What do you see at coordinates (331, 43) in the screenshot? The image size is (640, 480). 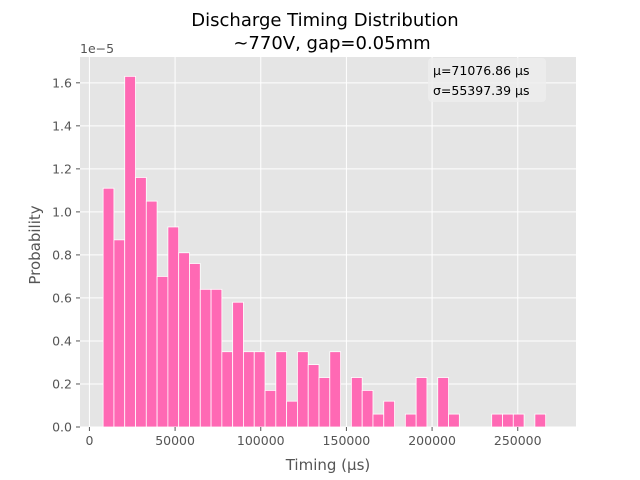 I see `chart-subtitle: ~770V, gap=0.05mm` at bounding box center [331, 43].